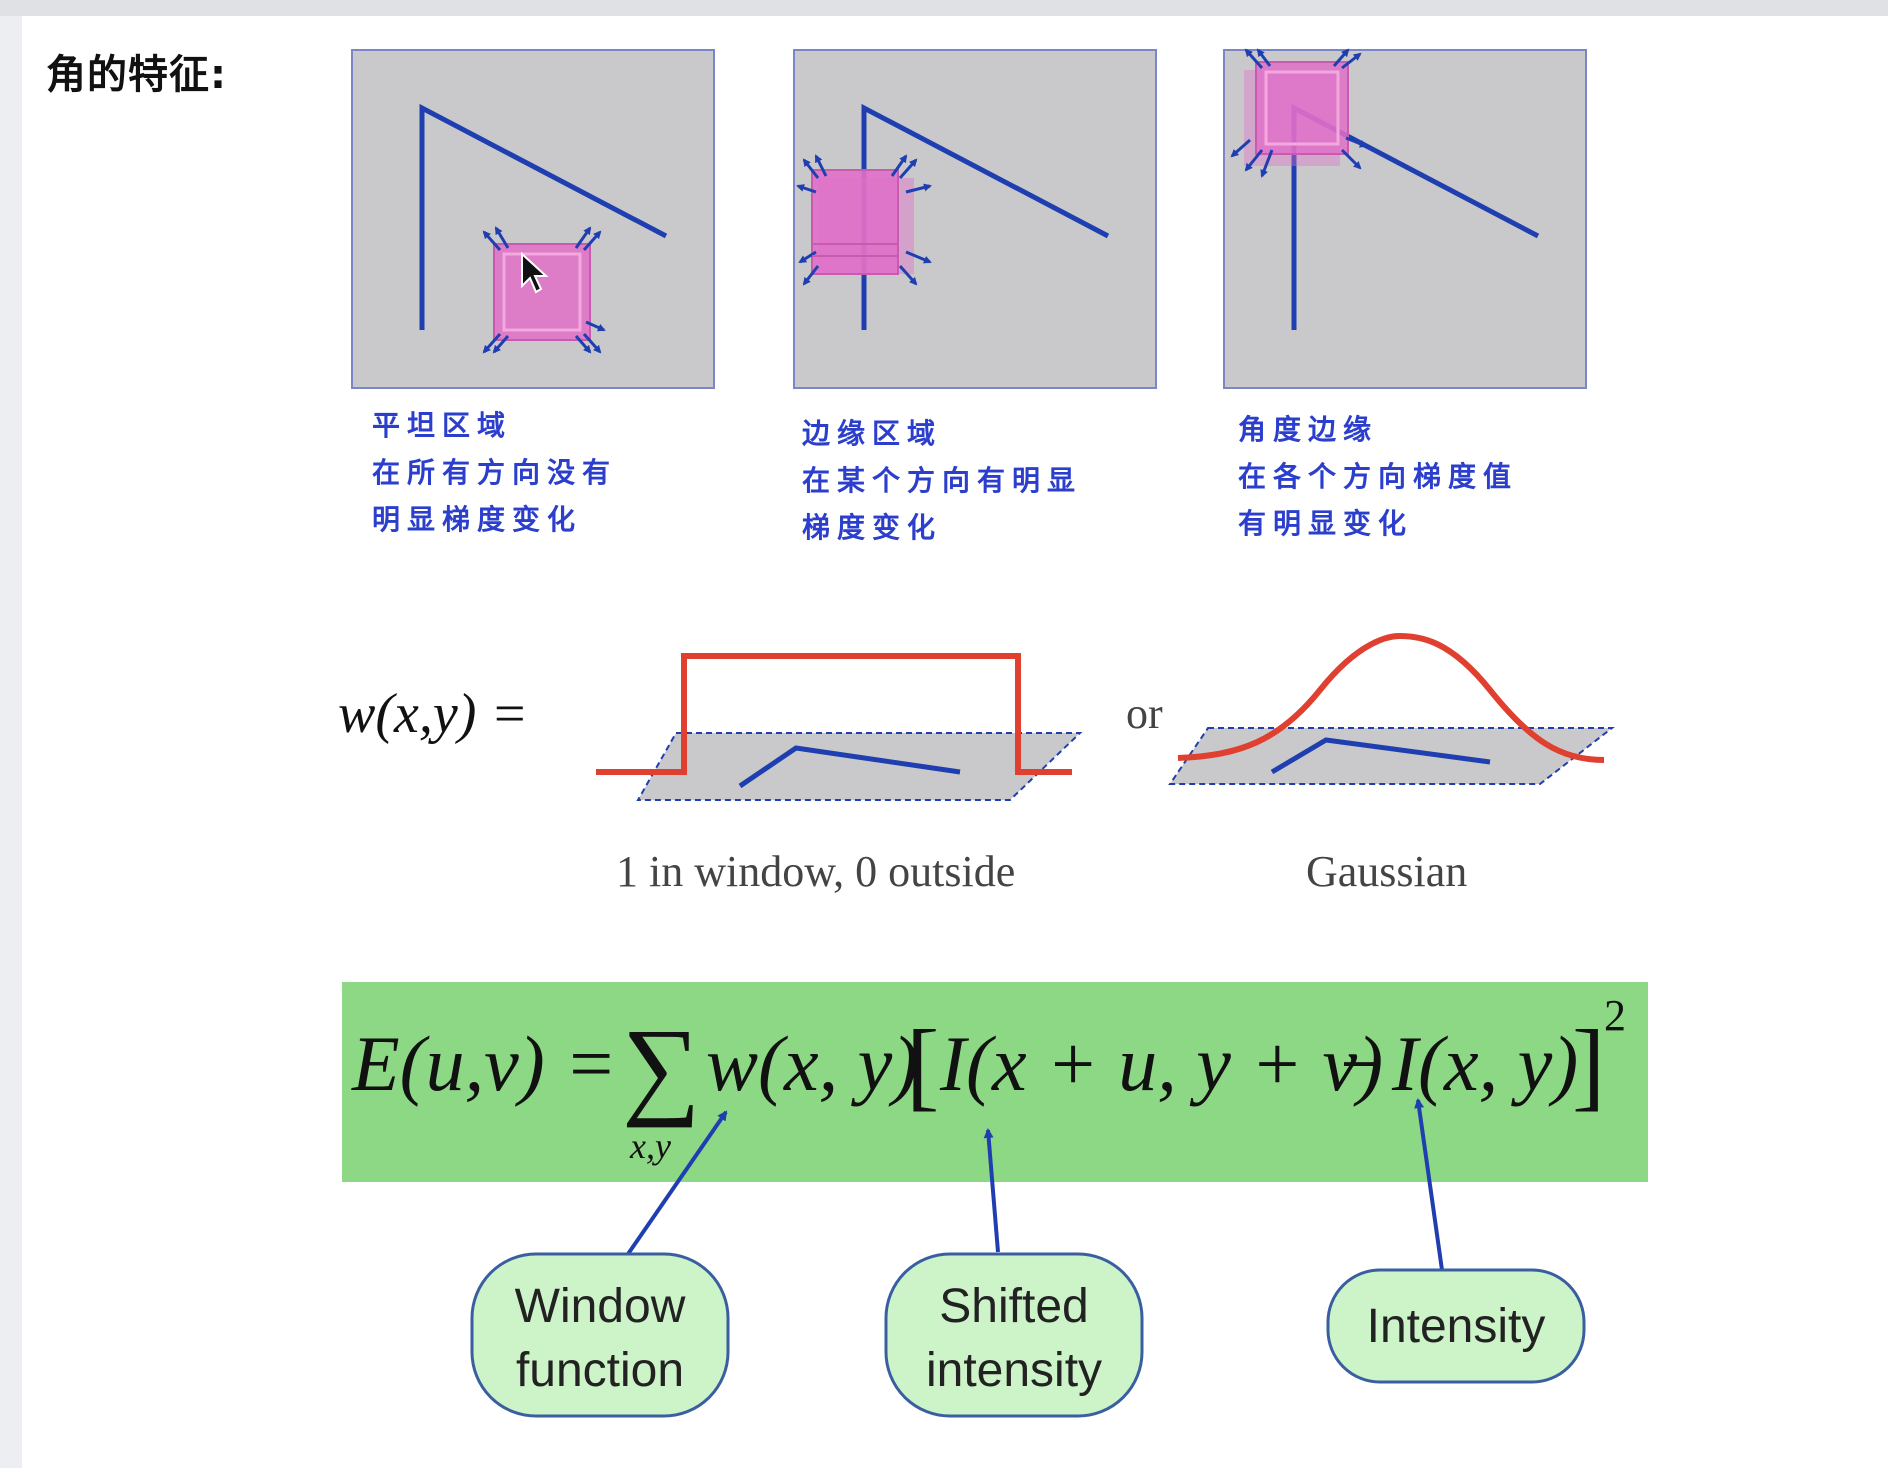 The height and width of the screenshot is (1468, 1888). Describe the element at coordinates (1014, 1335) in the screenshot. I see `bubble-shifted-intensity: Shifted intensity` at that location.